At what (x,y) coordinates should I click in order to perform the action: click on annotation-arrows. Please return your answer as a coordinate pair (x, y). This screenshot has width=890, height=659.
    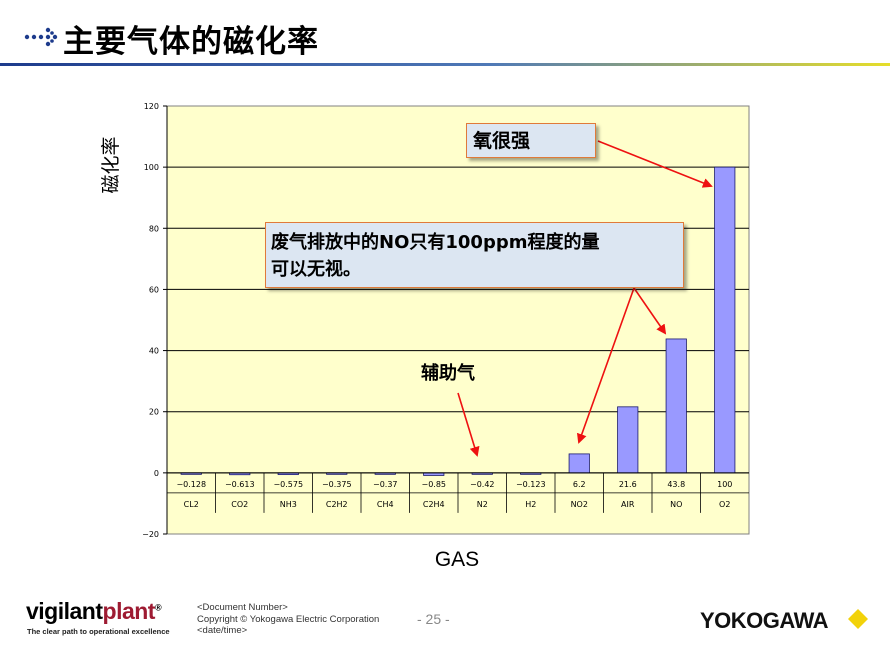
    Looking at the image, I should click on (585, 298).